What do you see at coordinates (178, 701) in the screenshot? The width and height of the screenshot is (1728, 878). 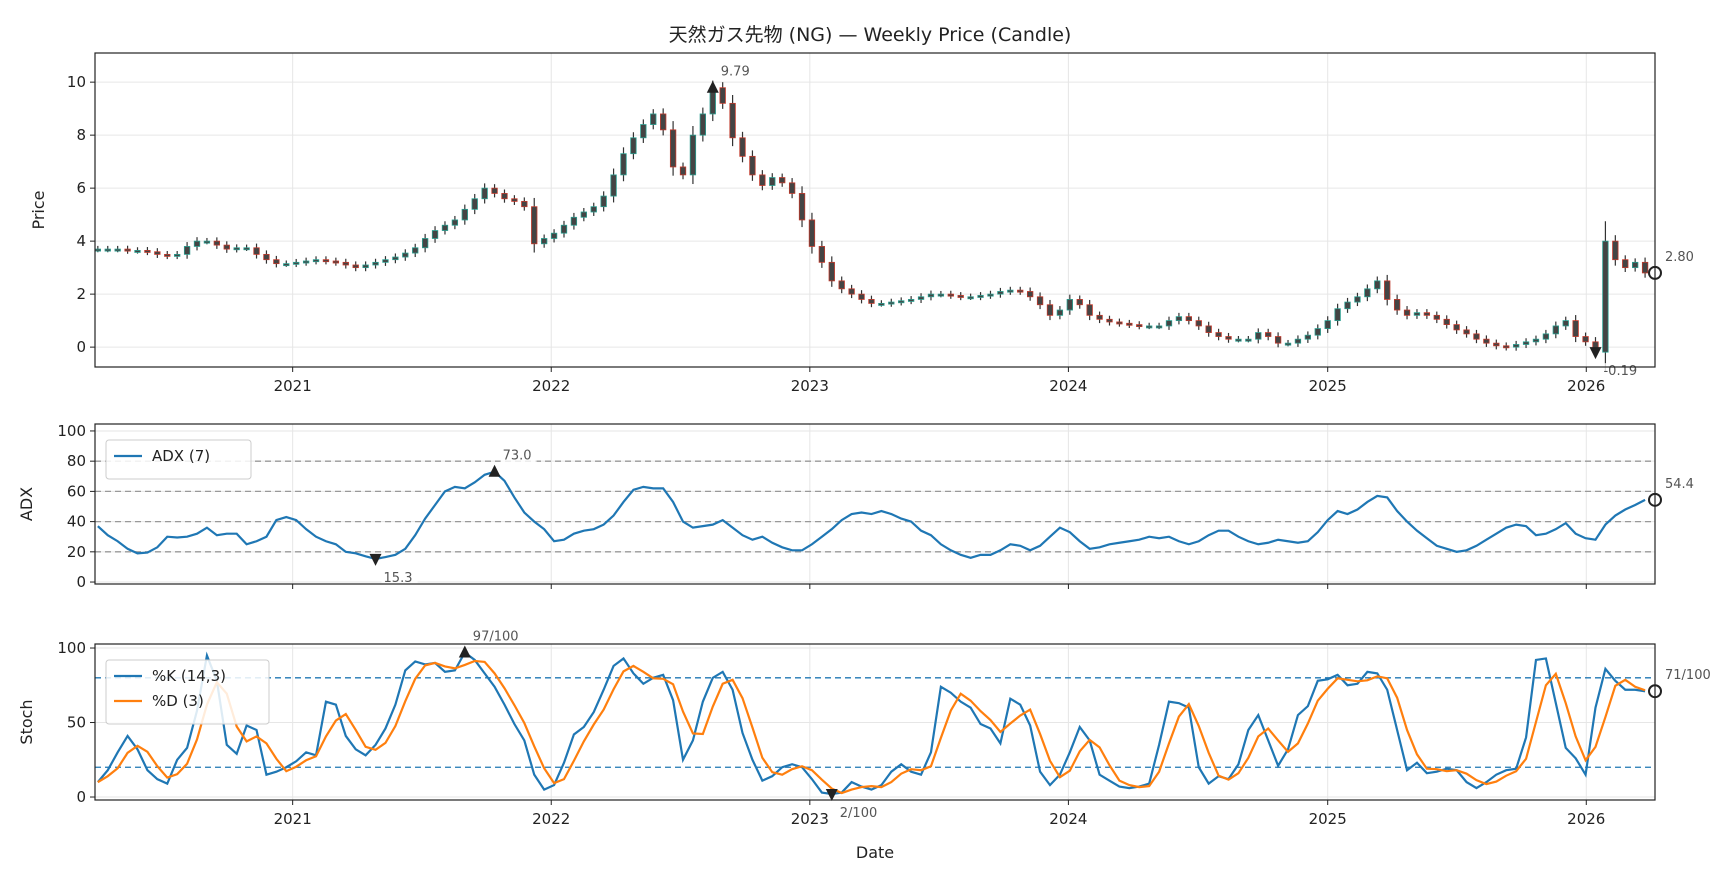 I see `legend-label: %D (3)` at bounding box center [178, 701].